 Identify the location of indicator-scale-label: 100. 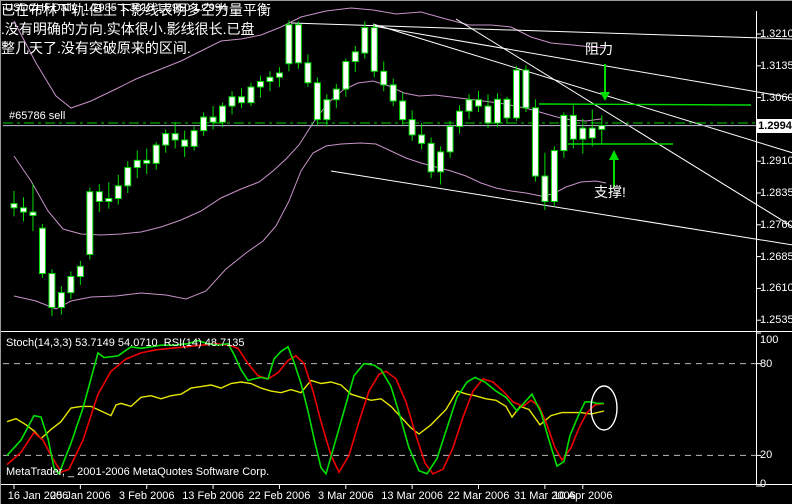
(769, 340).